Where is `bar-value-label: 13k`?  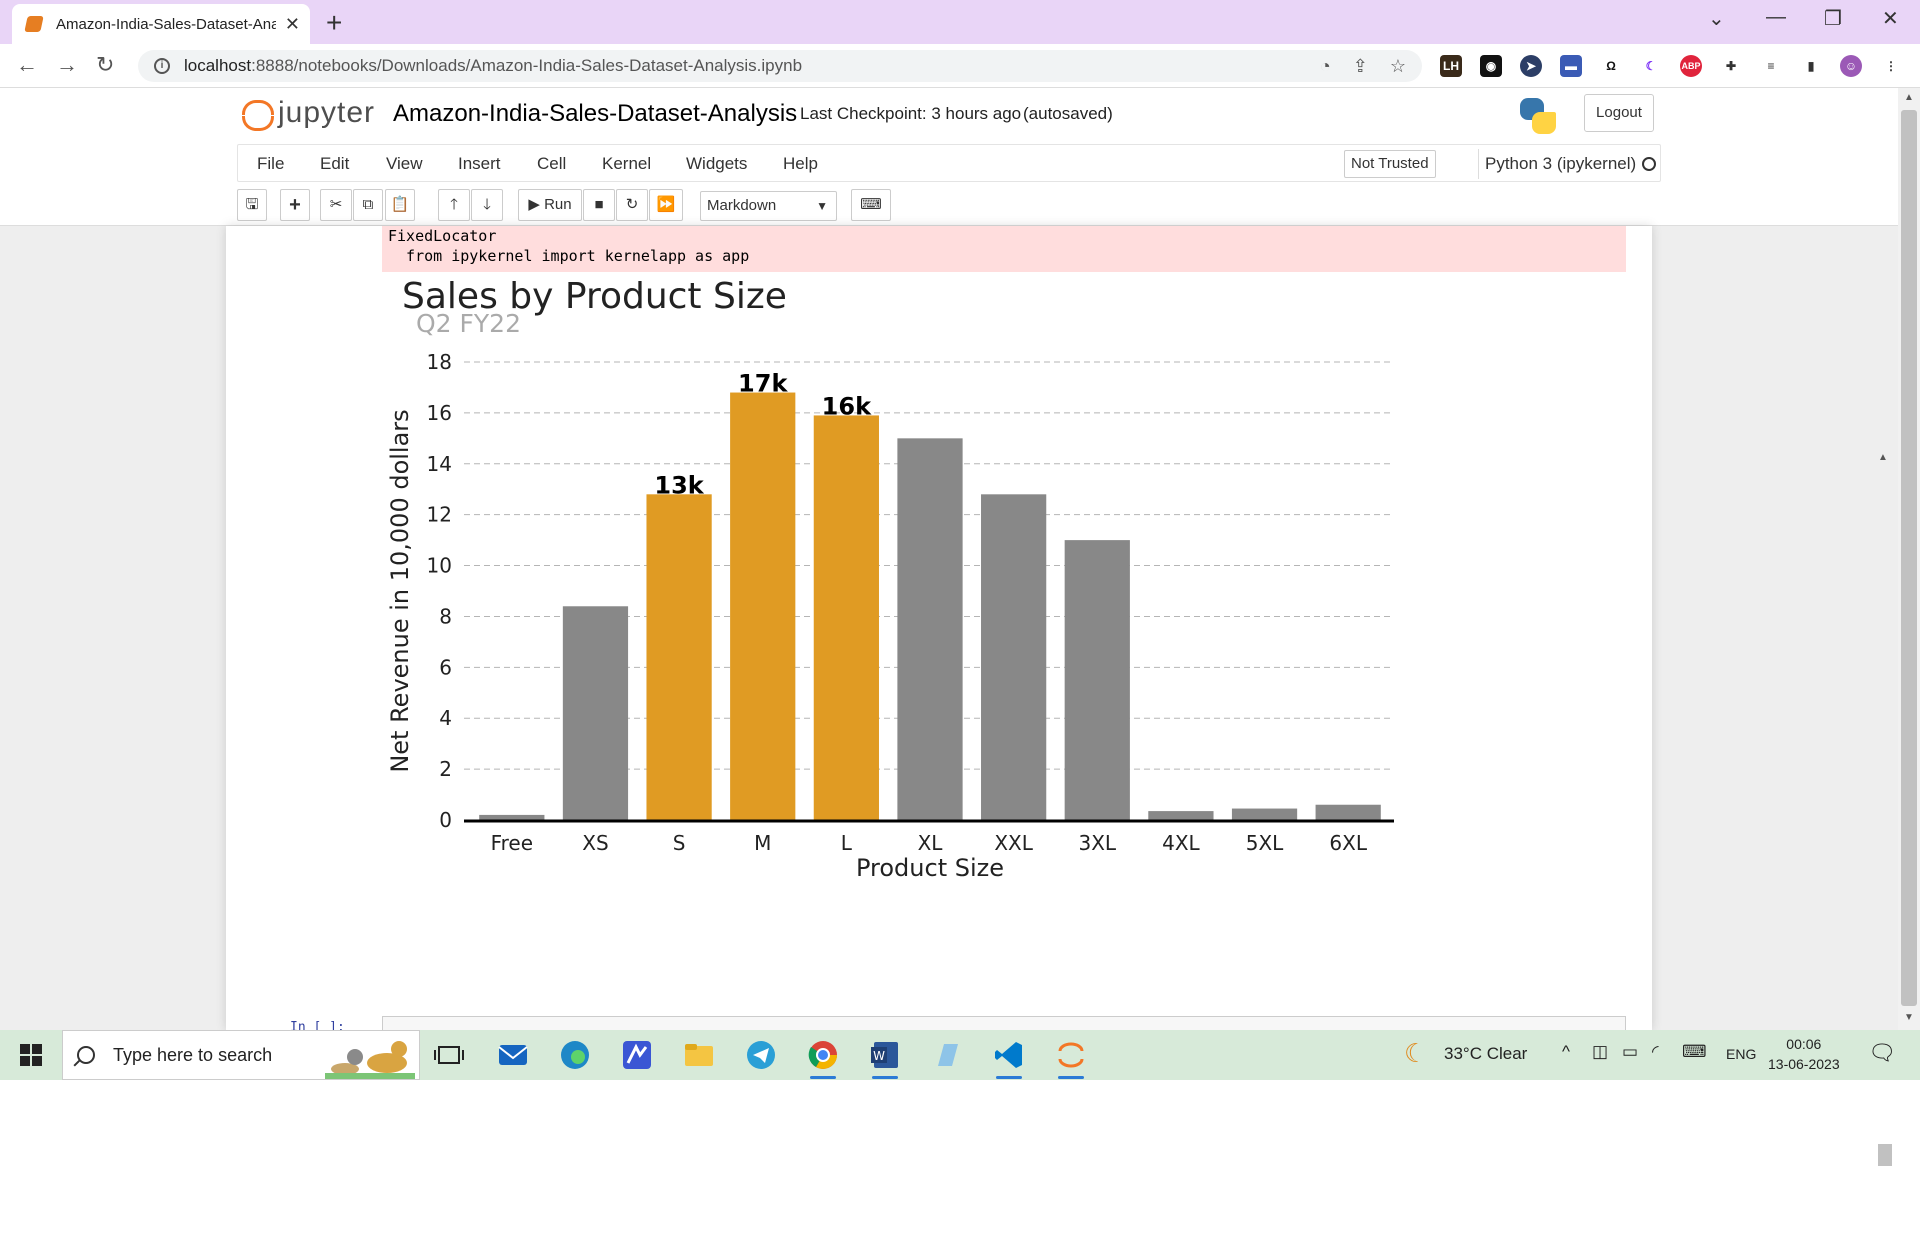 bar-value-label: 13k is located at coordinates (679, 485).